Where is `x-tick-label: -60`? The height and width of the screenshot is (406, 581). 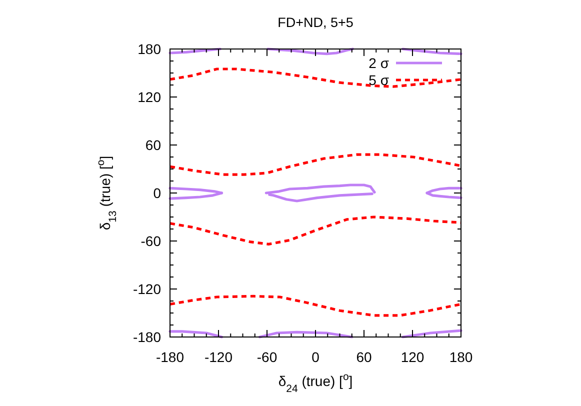 x-tick-label: -60 is located at coordinates (267, 356).